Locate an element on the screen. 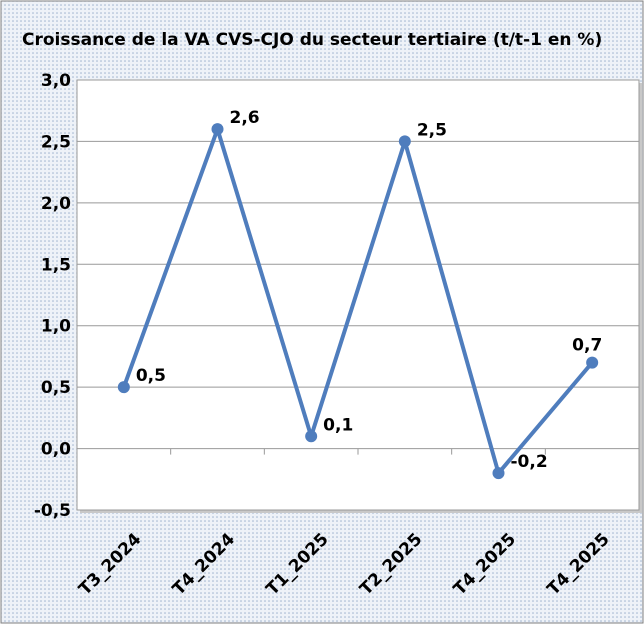 This screenshot has width=644, height=624. data-label: -0,2 is located at coordinates (529, 462).